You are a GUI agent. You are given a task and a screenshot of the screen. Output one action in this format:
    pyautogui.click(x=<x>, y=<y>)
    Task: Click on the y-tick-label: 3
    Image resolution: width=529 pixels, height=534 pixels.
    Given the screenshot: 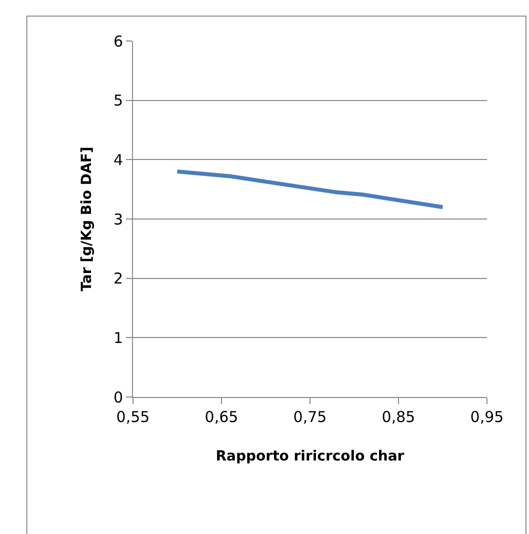 What is the action you would take?
    pyautogui.click(x=118, y=219)
    